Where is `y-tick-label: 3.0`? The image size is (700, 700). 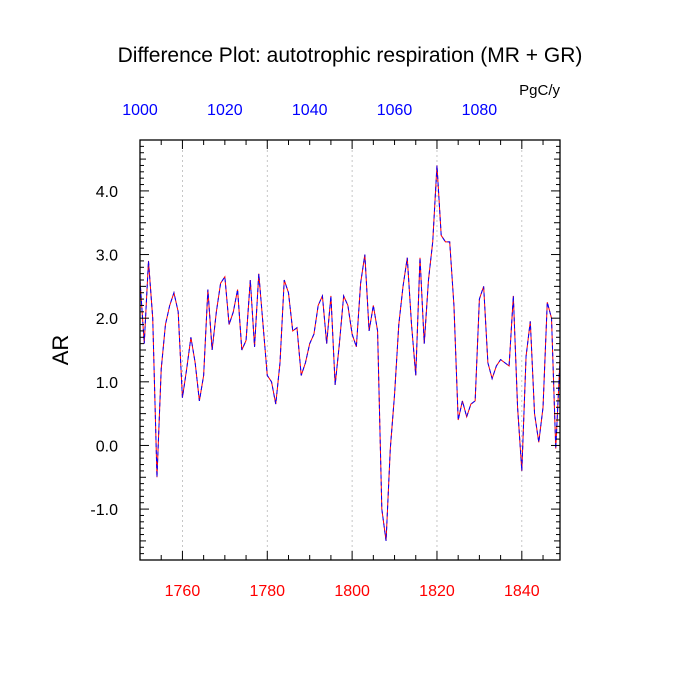 y-tick-label: 3.0 is located at coordinates (107, 256).